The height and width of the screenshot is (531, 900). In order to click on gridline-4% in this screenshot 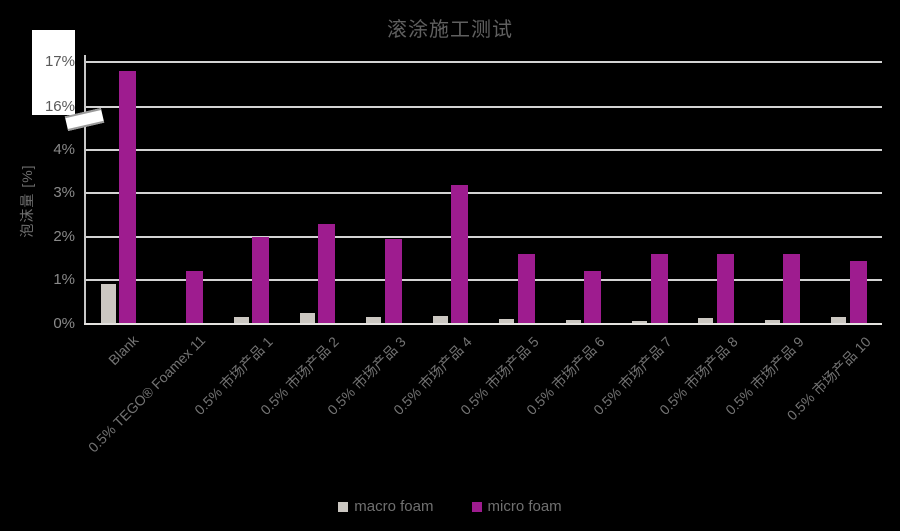, I will do `click(483, 149)`.